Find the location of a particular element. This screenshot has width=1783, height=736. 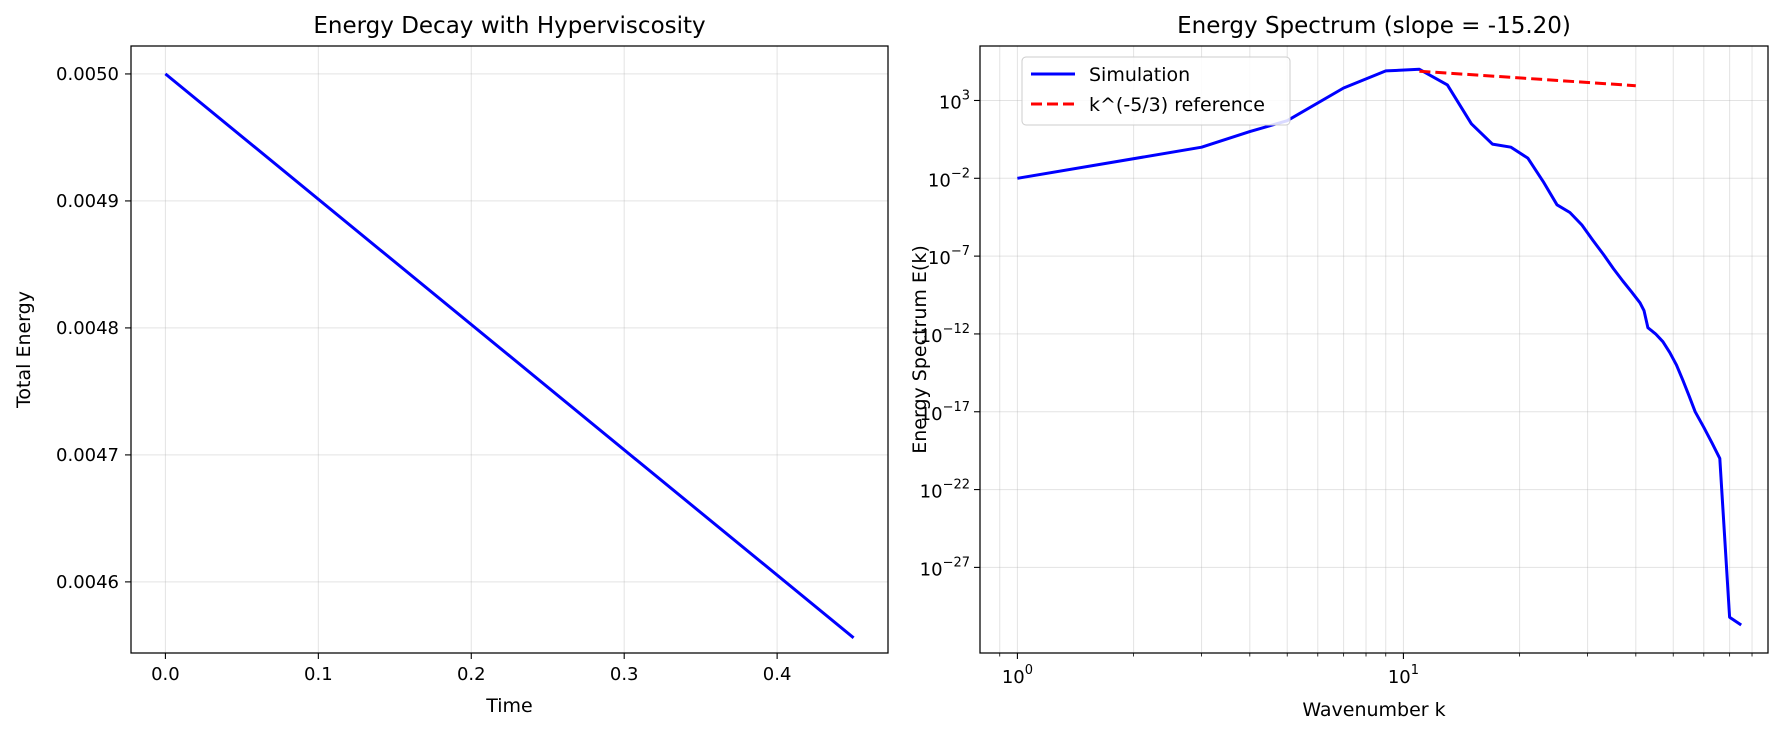

energy-spectrum-title: Energy Spectrum (slope = -15.20) is located at coordinates (1374, 26).